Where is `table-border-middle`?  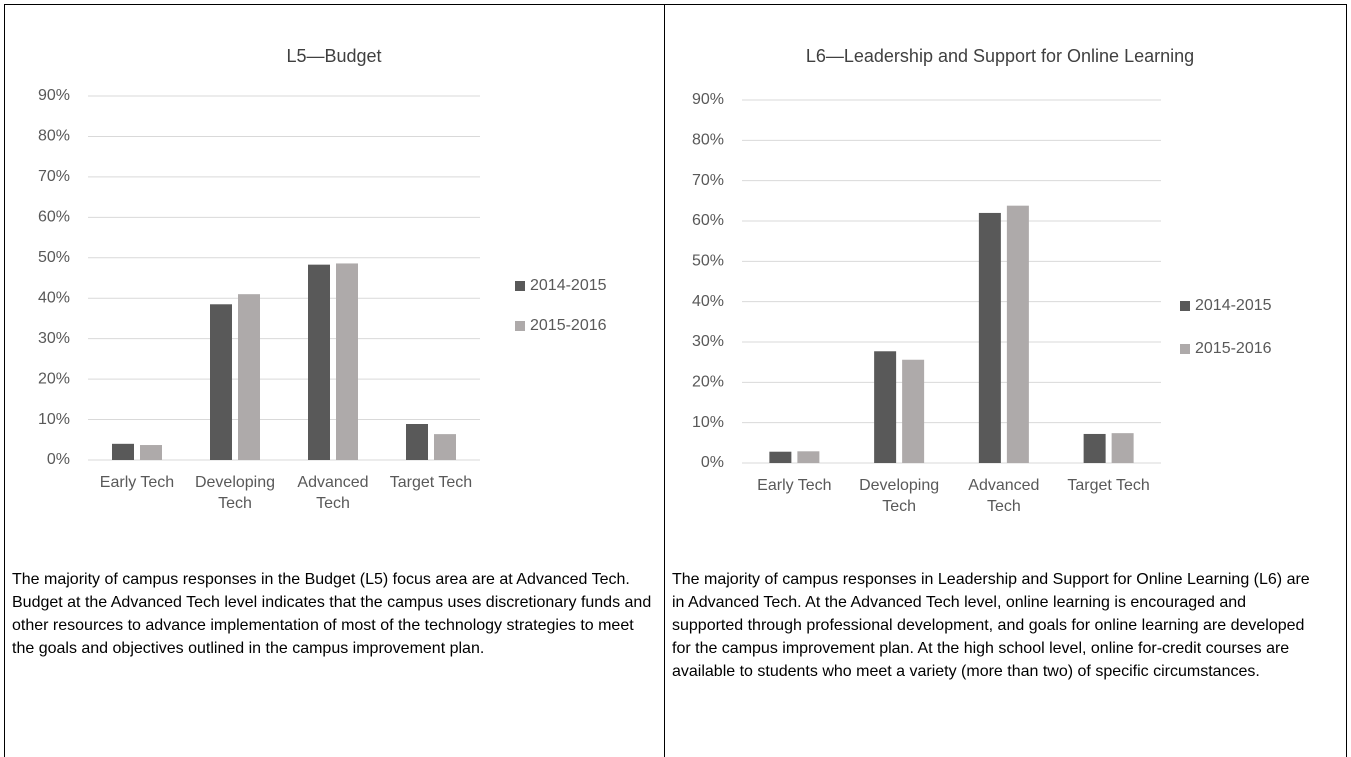 table-border-middle is located at coordinates (664, 380).